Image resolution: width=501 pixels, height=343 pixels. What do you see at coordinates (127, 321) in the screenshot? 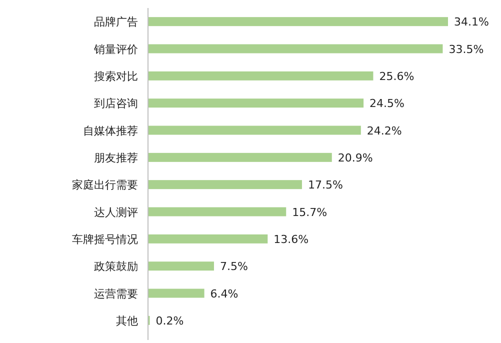
I see `y-tick-label: 其他` at bounding box center [127, 321].